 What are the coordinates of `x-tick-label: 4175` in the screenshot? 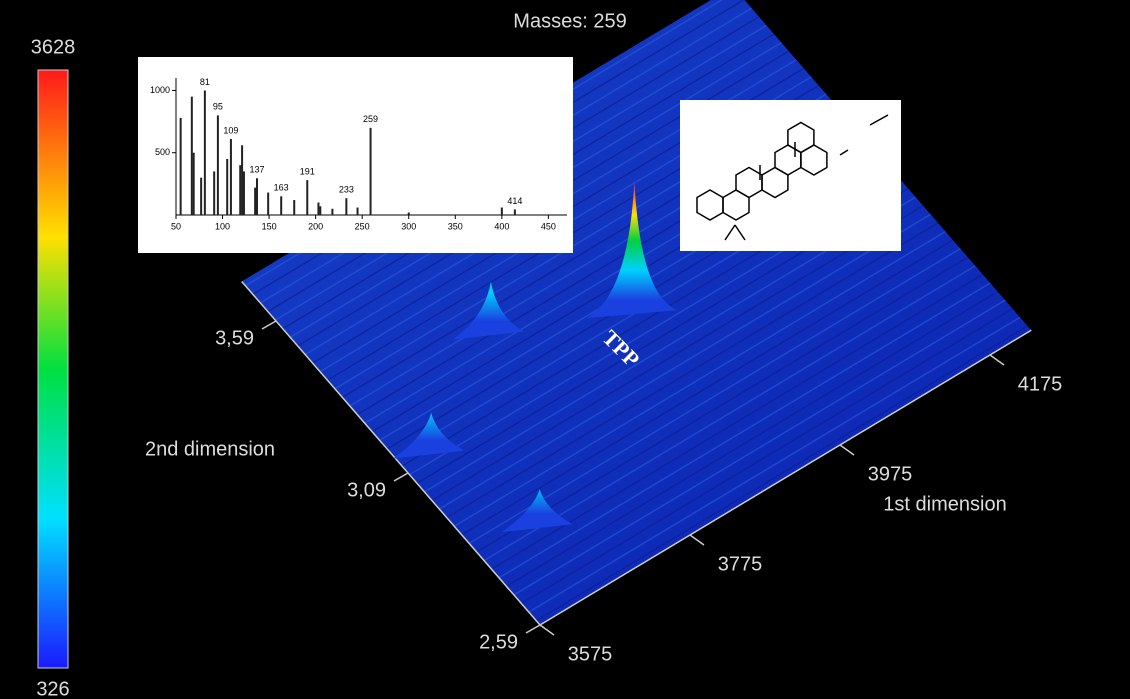 It's located at (1040, 384).